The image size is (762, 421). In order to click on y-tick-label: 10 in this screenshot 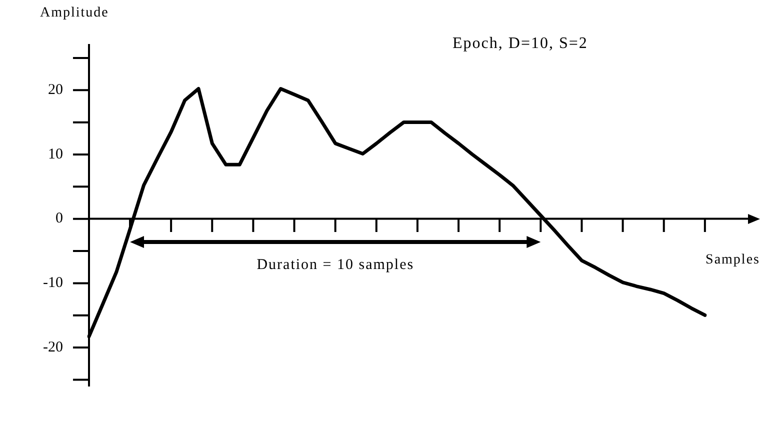, I will do `click(55, 154)`.